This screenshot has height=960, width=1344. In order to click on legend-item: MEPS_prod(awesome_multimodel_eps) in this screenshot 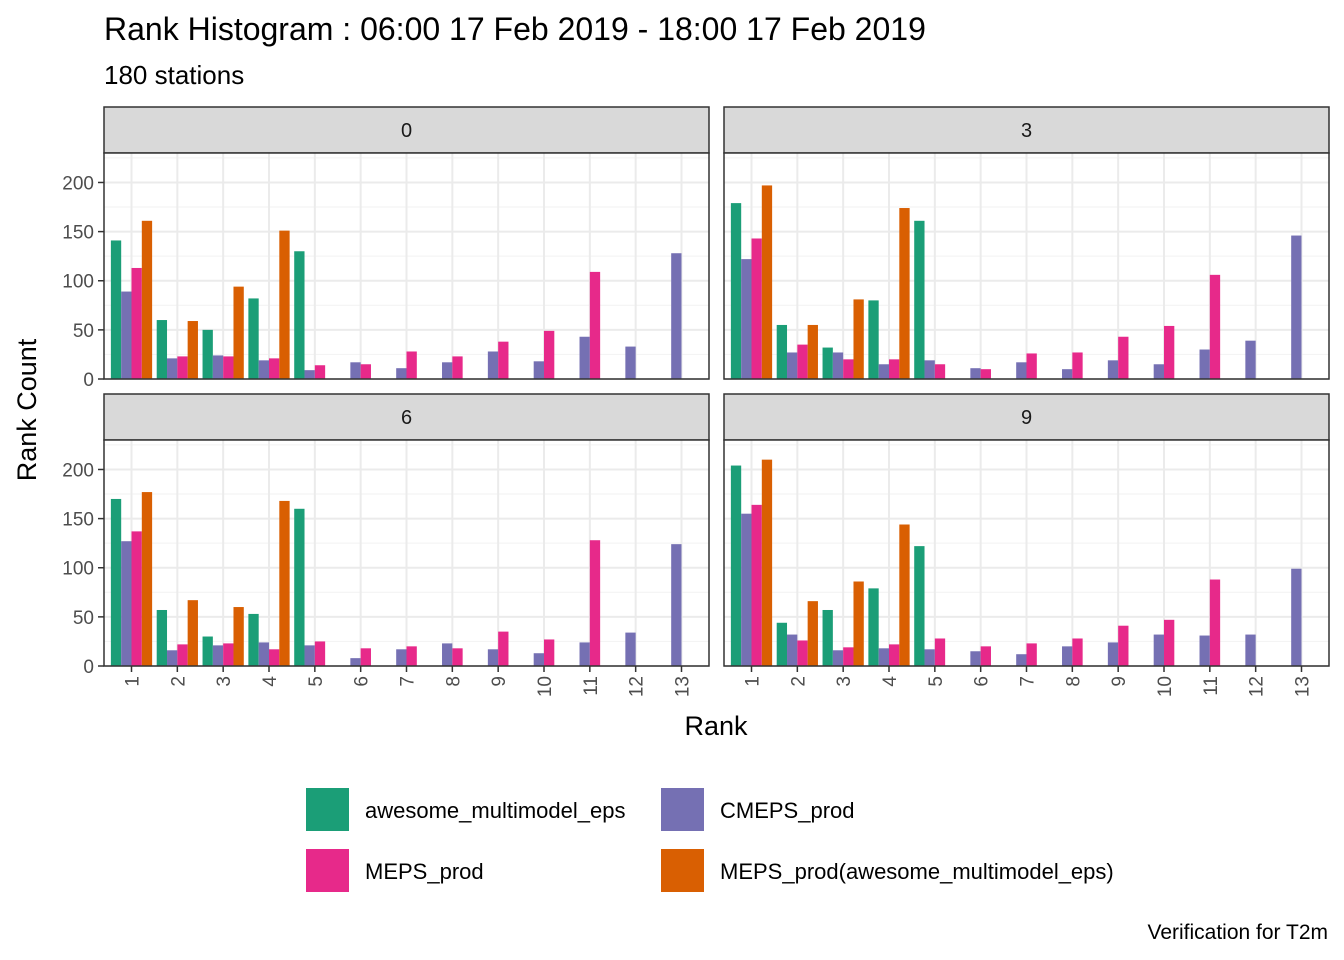, I will do `click(887, 870)`.